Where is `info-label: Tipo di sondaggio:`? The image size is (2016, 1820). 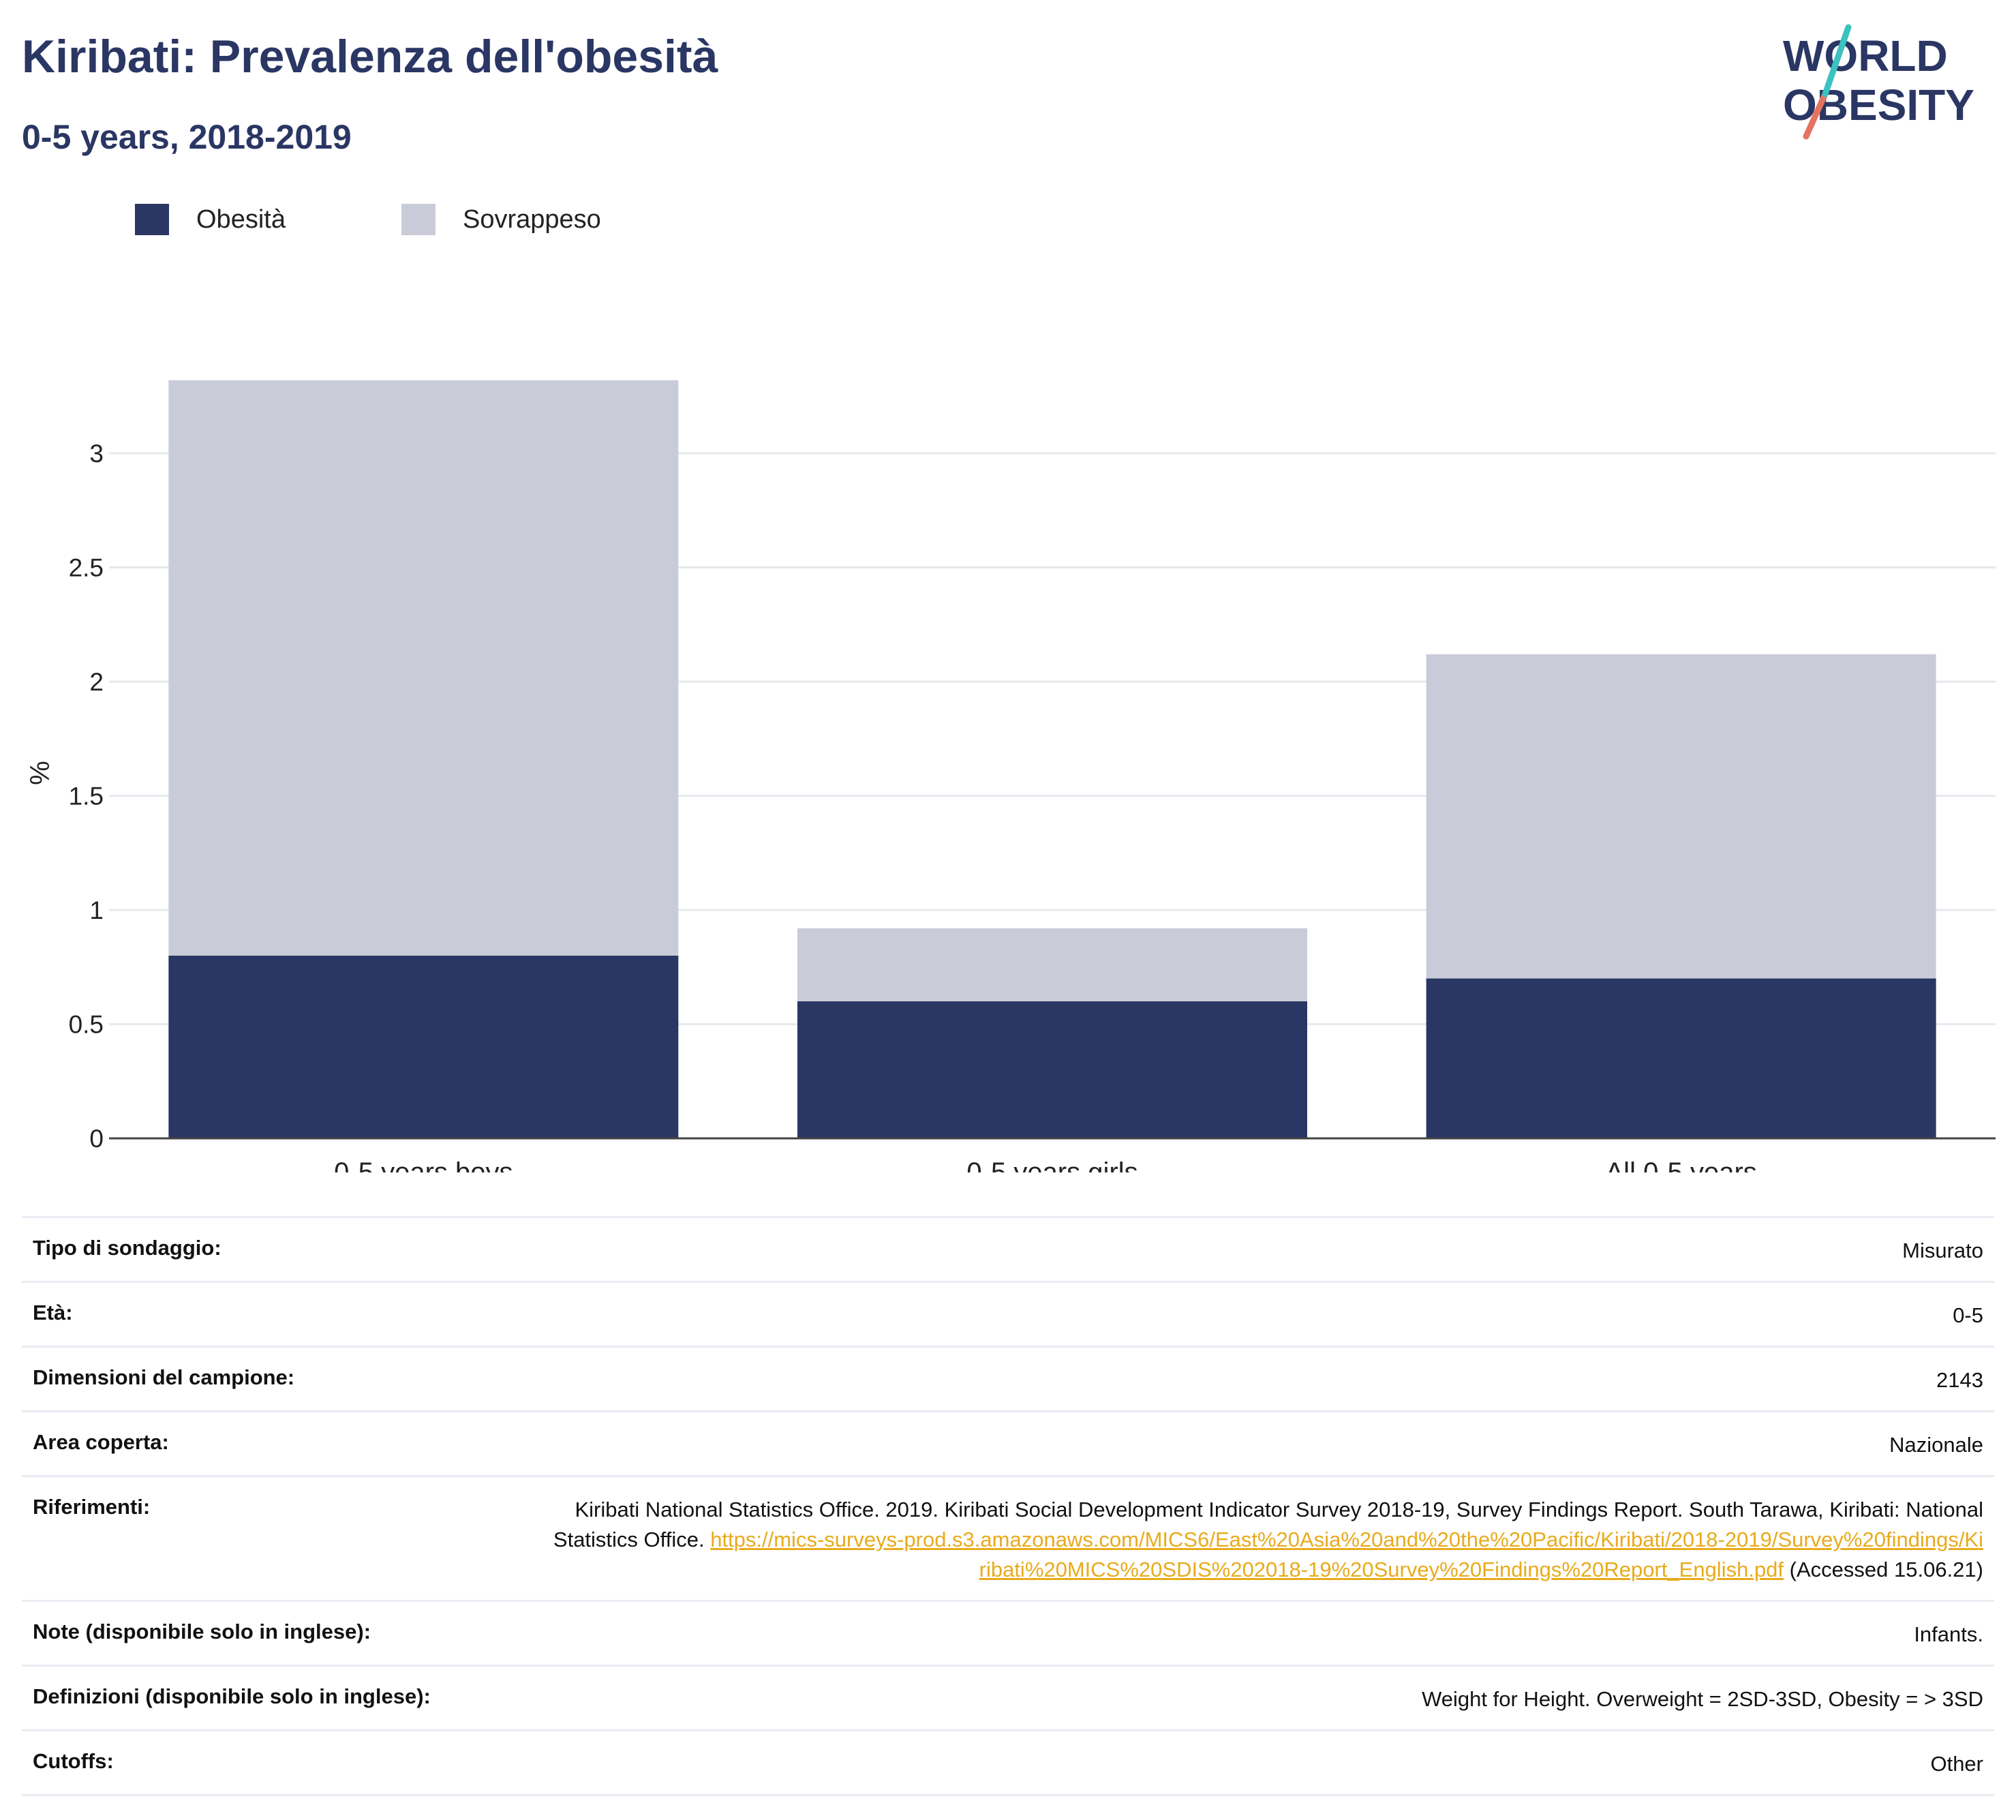 info-label: Tipo di sondaggio: is located at coordinates (127, 1248).